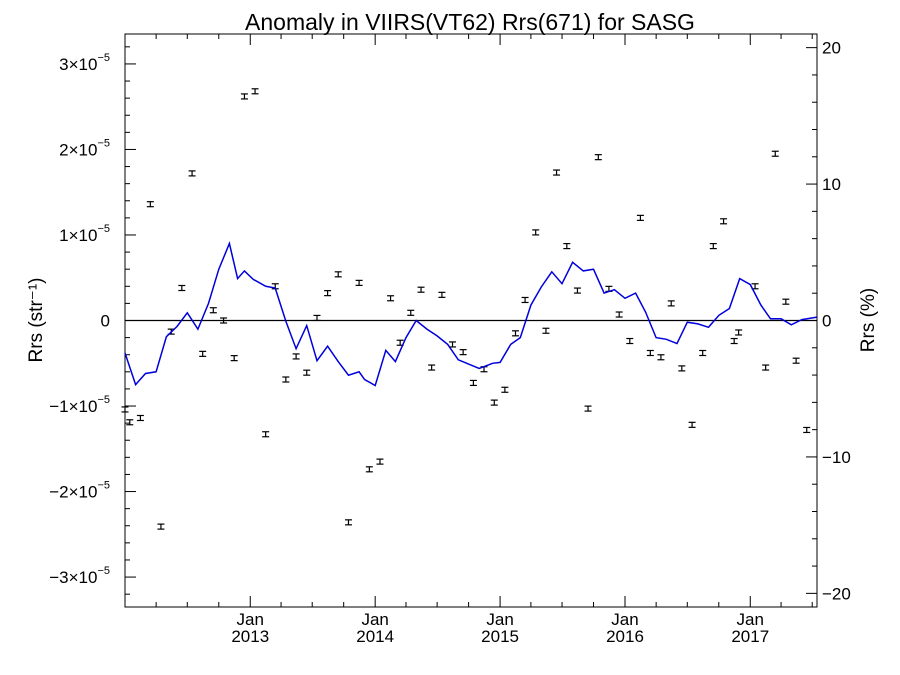 The height and width of the screenshot is (675, 900). I want to click on x-tick-year: 2015, so click(500, 636).